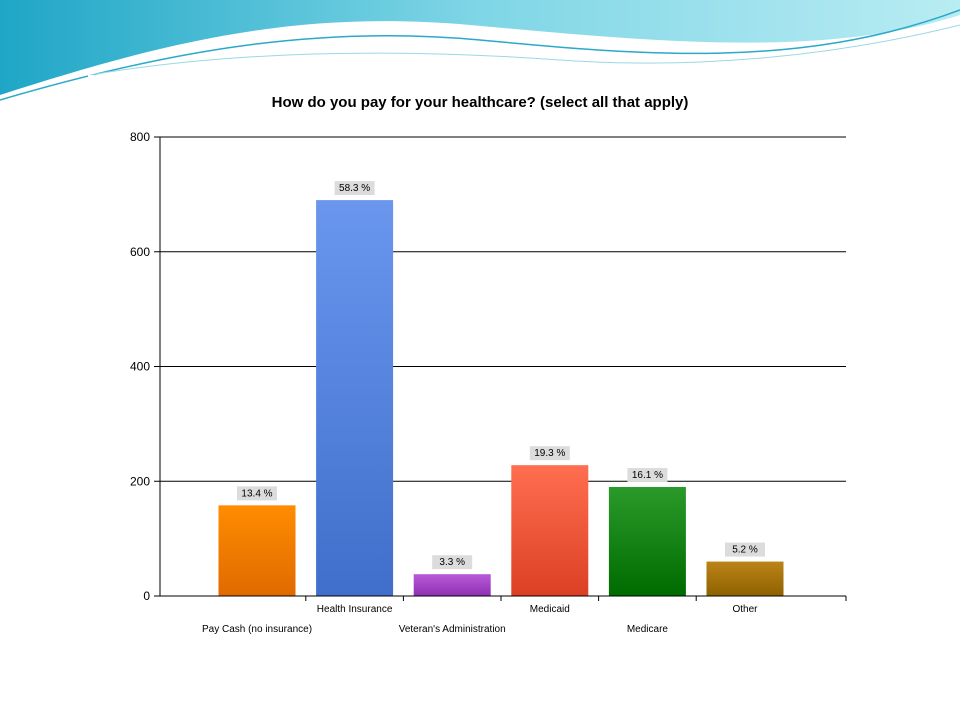  Describe the element at coordinates (550, 609) in the screenshot. I see `category-label: Medicaid` at that location.